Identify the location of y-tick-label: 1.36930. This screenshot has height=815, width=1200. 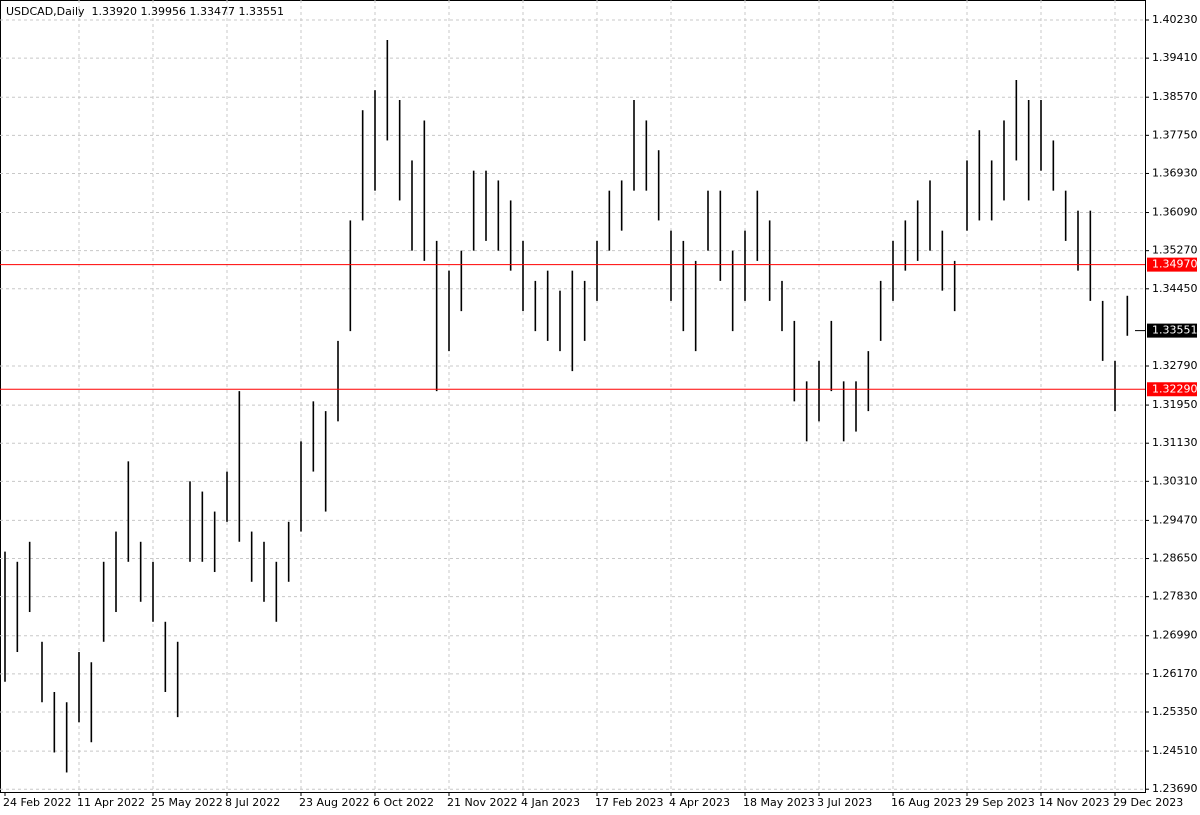
(1175, 172).